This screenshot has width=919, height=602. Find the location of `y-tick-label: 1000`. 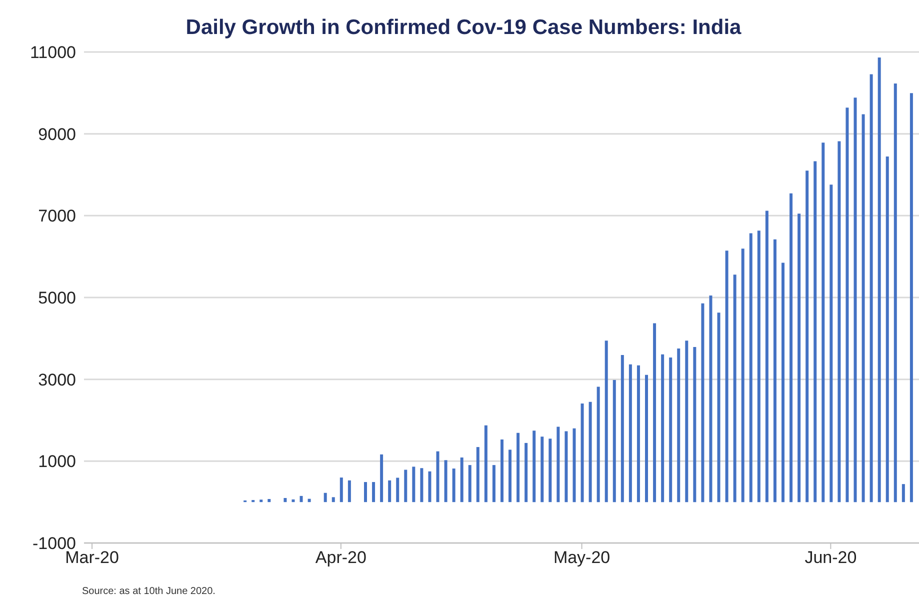

y-tick-label: 1000 is located at coordinates (57, 462).